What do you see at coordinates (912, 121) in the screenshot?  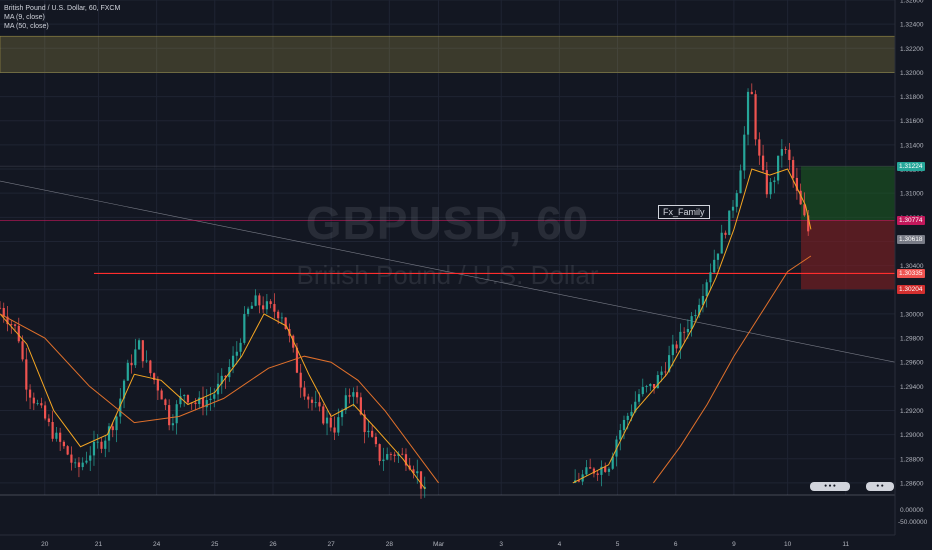 I see `price-tick-5: 1.31600` at bounding box center [912, 121].